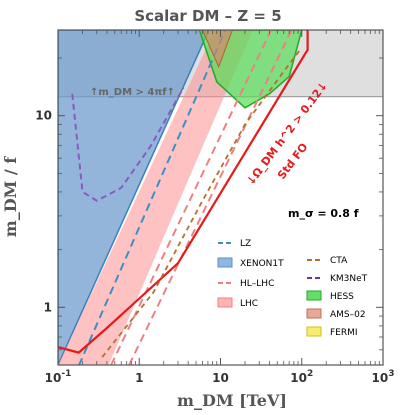 This screenshot has height=415, width=403. Describe the element at coordinates (128, 144) in the screenshot. I see `series-km3net-line` at that location.